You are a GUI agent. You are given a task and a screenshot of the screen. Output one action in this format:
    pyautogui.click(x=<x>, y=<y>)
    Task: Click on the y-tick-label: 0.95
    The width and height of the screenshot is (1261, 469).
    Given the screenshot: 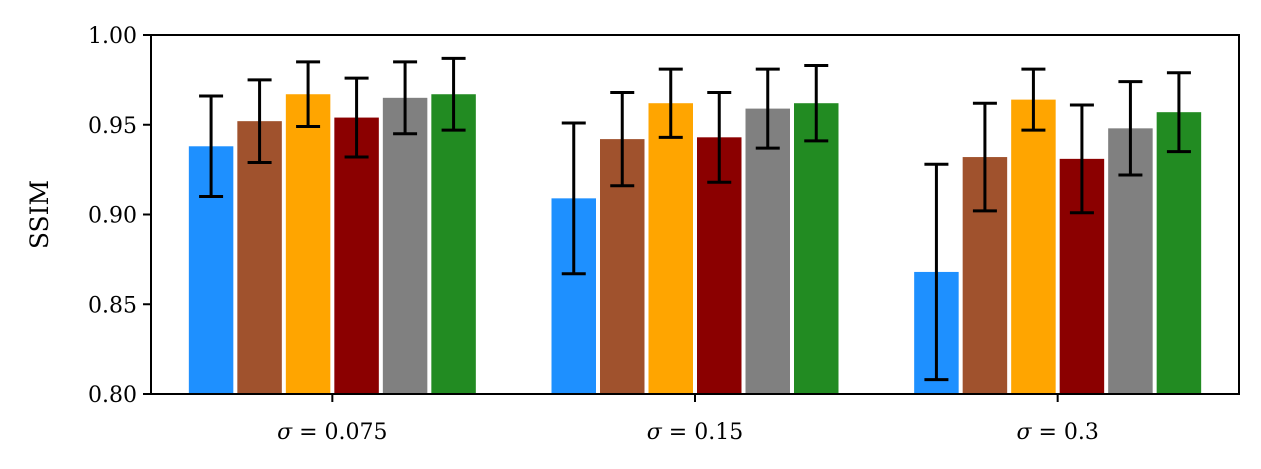 What is the action you would take?
    pyautogui.click(x=112, y=126)
    